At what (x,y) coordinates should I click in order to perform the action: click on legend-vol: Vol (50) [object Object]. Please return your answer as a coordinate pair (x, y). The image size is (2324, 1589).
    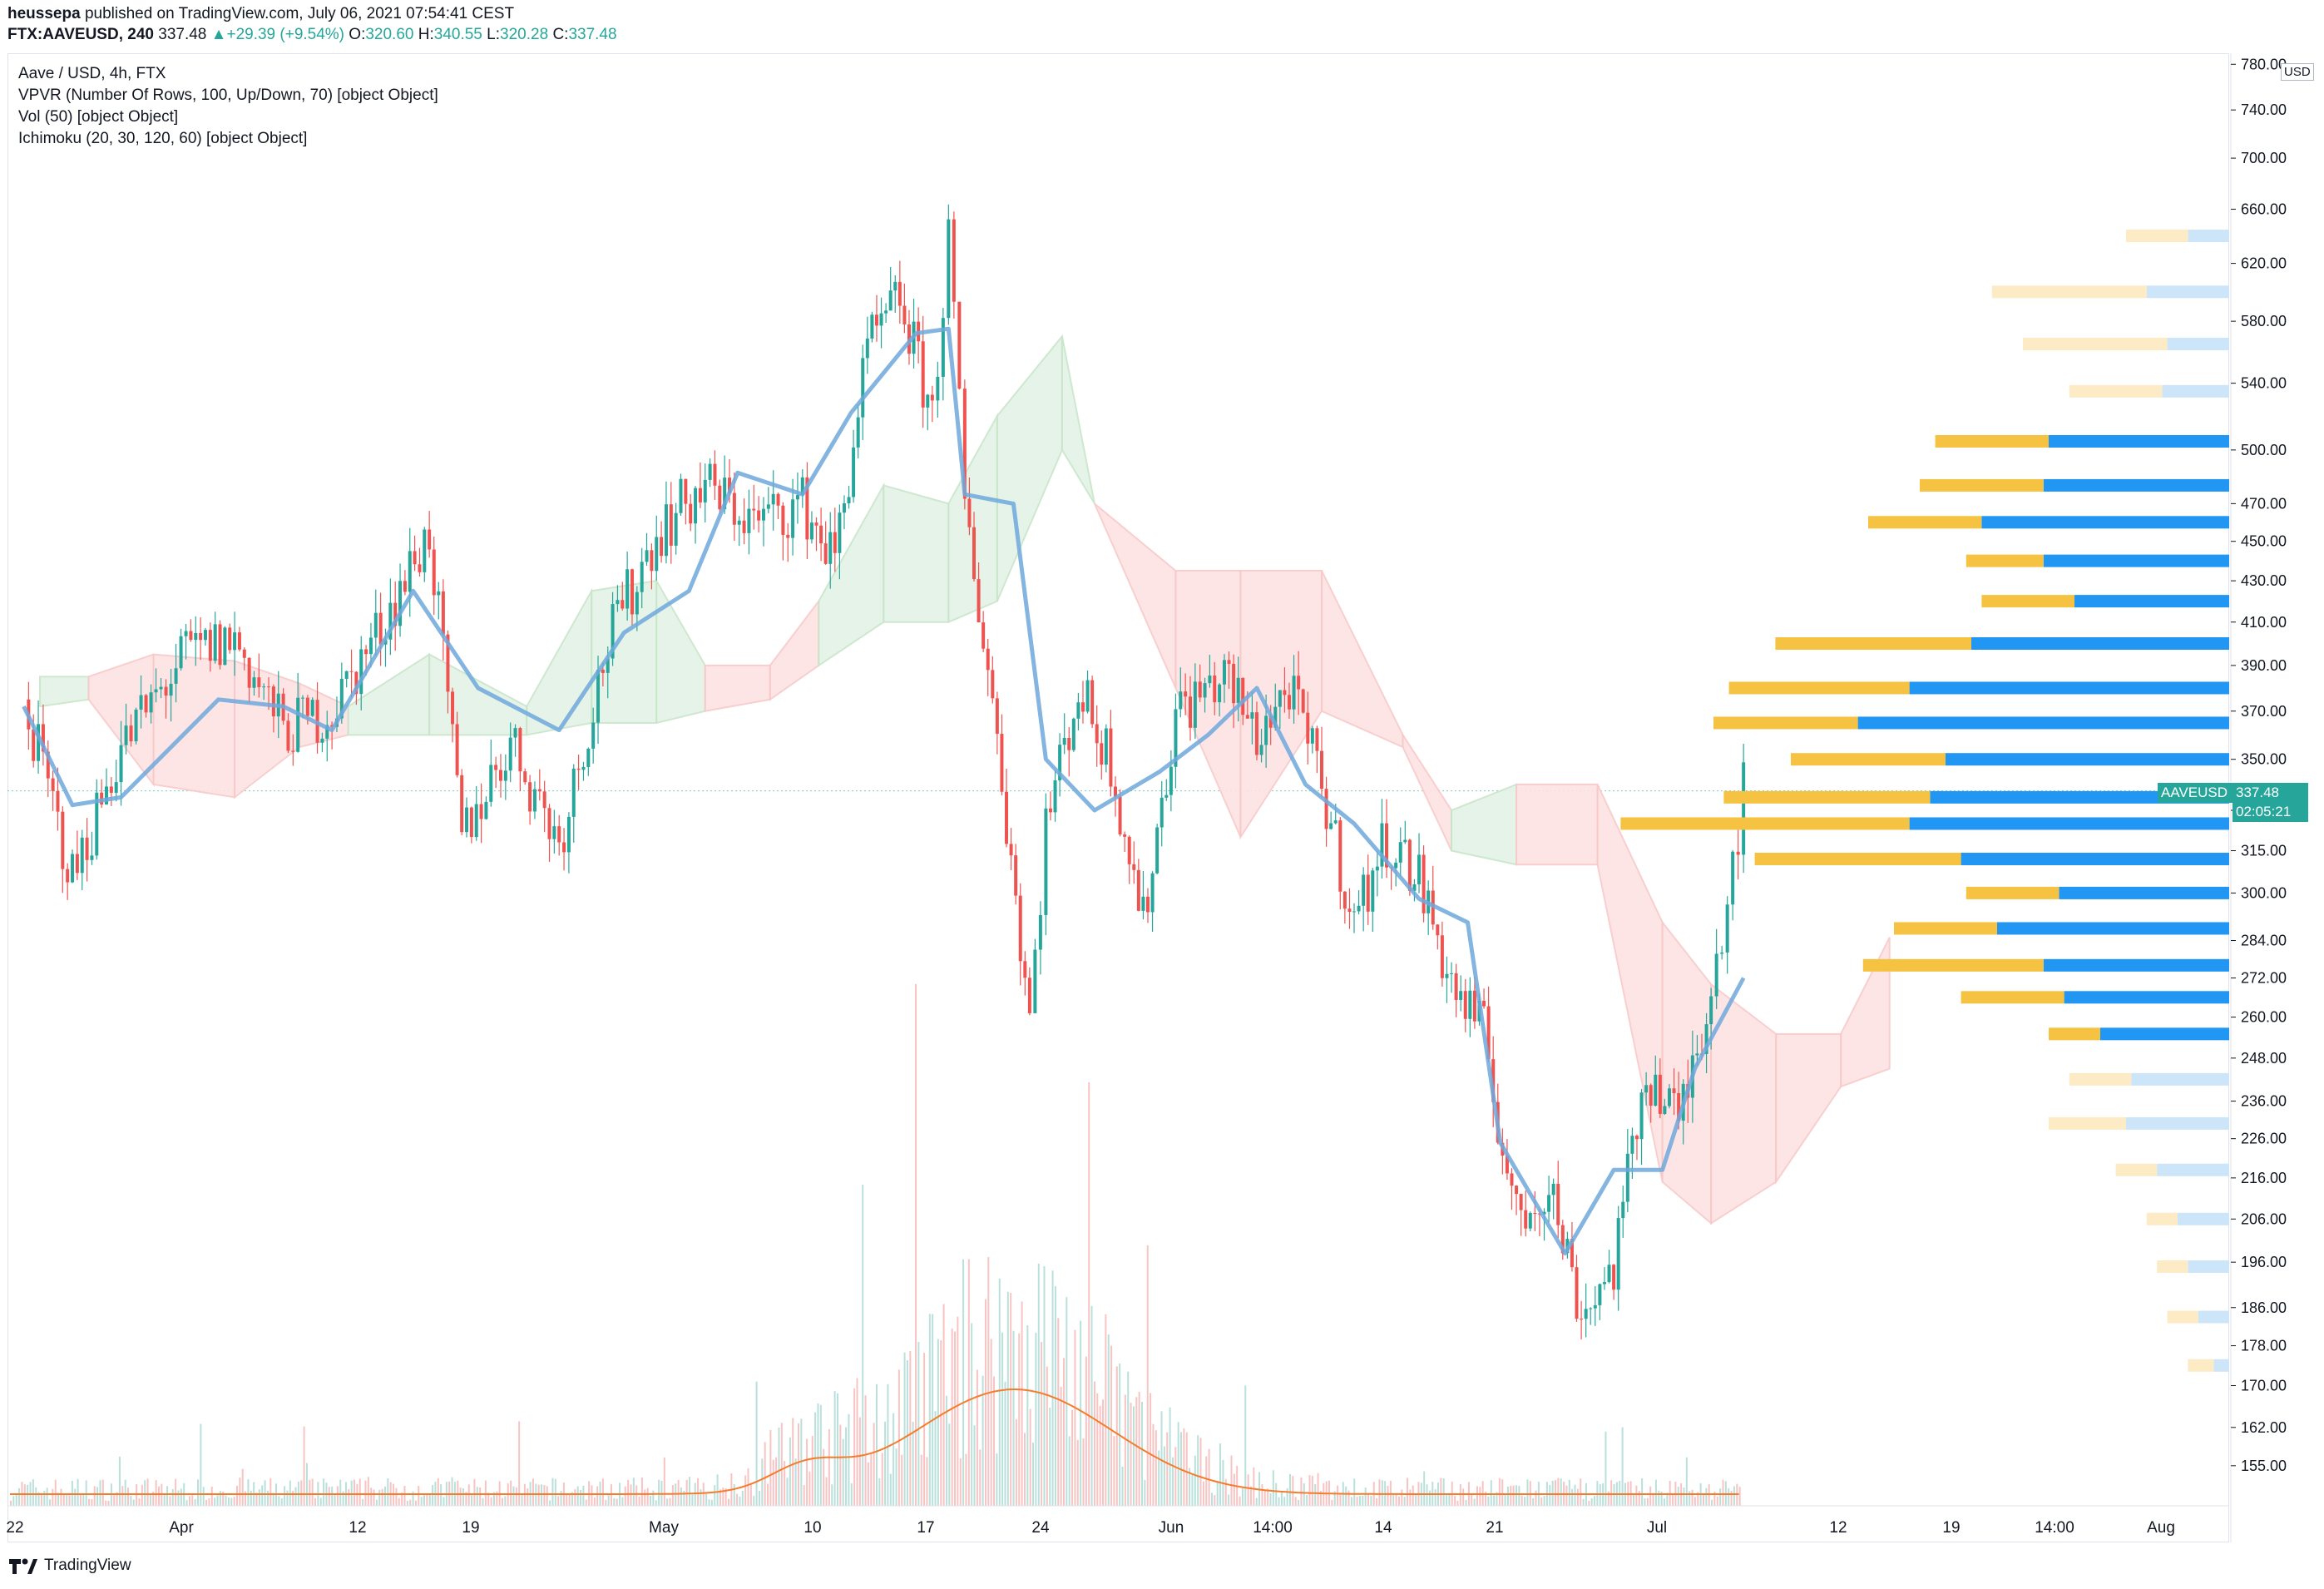
    Looking at the image, I should click on (98, 117).